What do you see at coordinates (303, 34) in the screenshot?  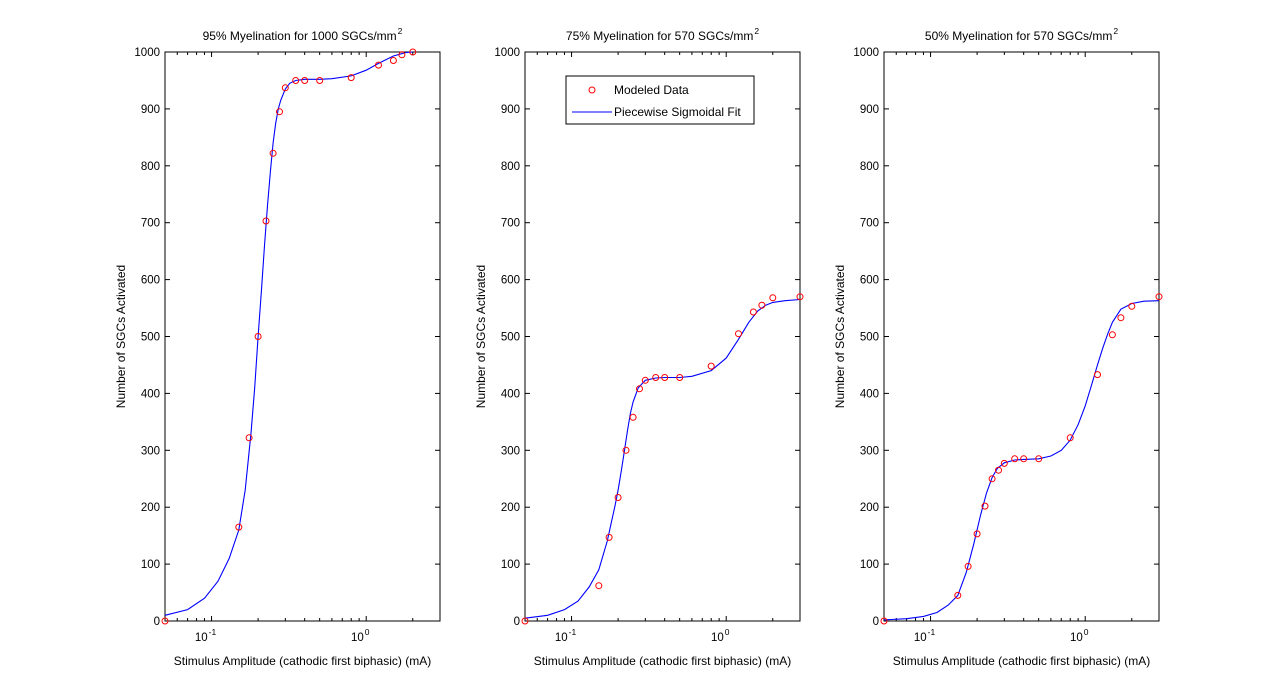 I see `panel-title: 95% Myelination for 1000 SGCs/mm2` at bounding box center [303, 34].